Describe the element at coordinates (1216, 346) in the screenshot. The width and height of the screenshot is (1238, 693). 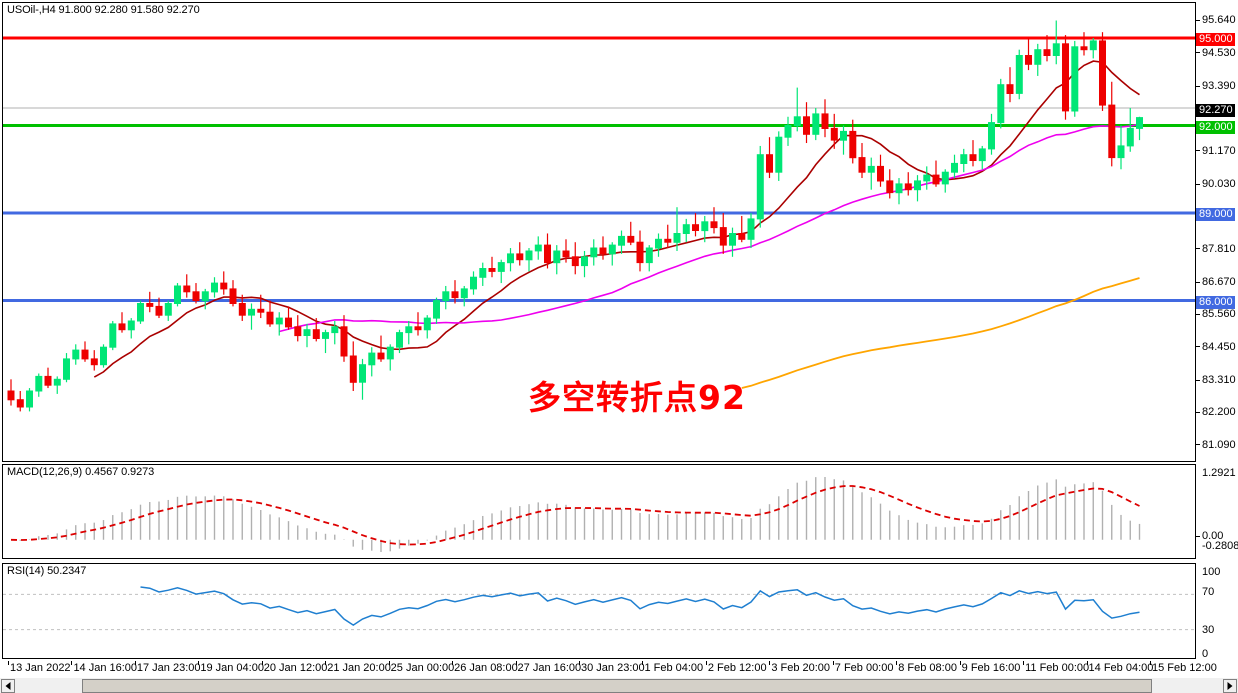
I see `price-tick: 84.450` at that location.